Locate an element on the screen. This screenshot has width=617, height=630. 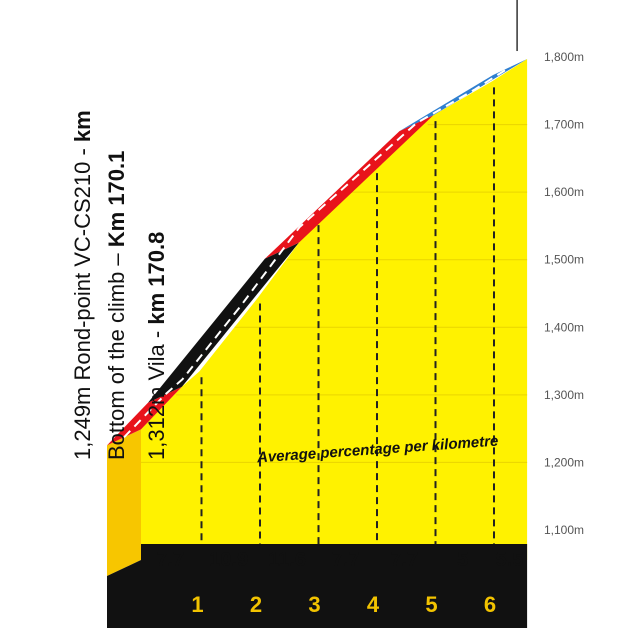
altitude-tick-1400: 1,400m is located at coordinates (564, 327).